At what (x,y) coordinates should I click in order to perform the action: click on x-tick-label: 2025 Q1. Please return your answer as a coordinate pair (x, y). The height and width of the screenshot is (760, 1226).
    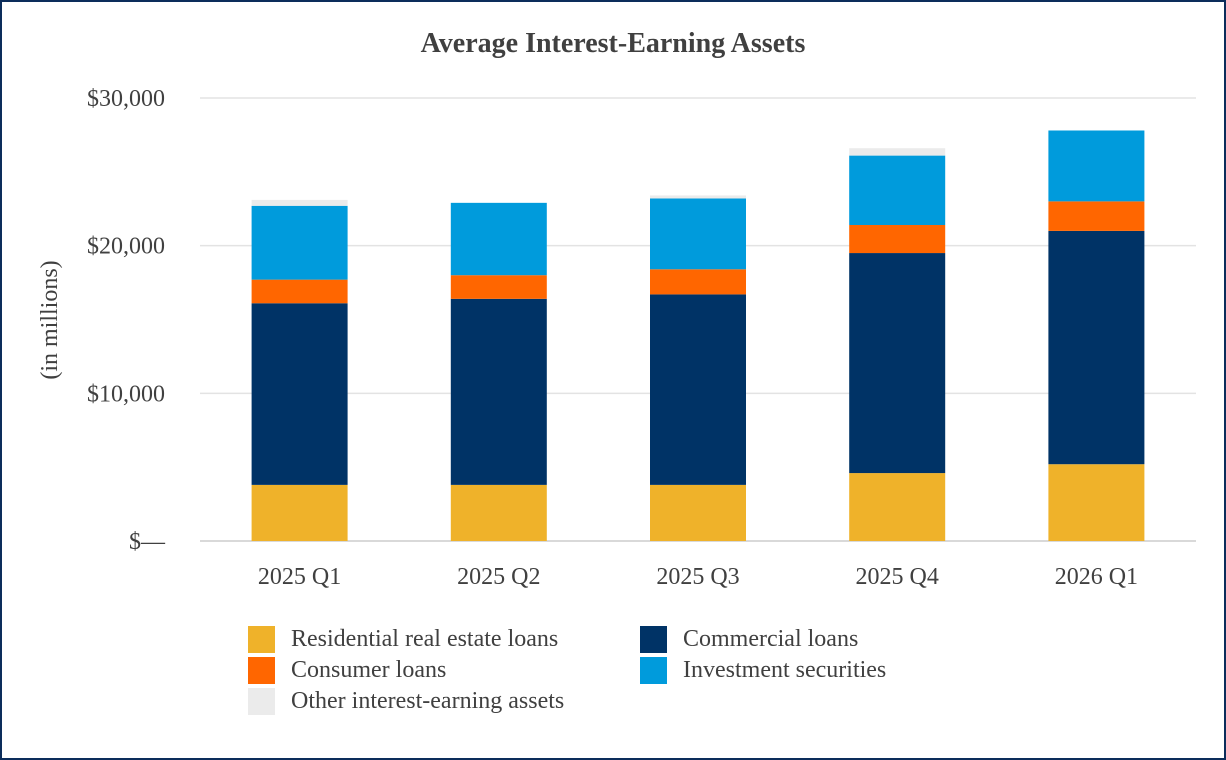
    Looking at the image, I should click on (299, 577).